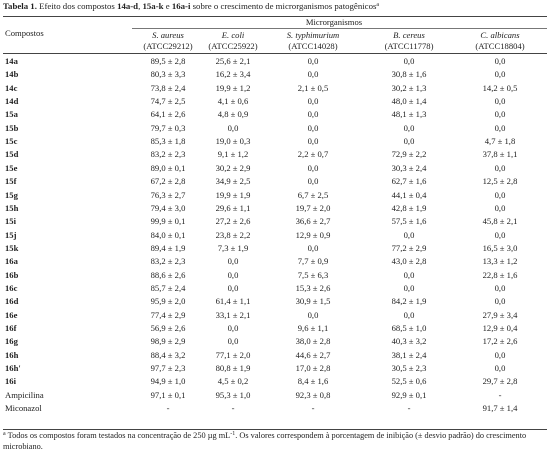 This screenshot has height=451, width=550. What do you see at coordinates (168, 247) in the screenshot?
I see `cell: 89,4 ± 1,9` at bounding box center [168, 247].